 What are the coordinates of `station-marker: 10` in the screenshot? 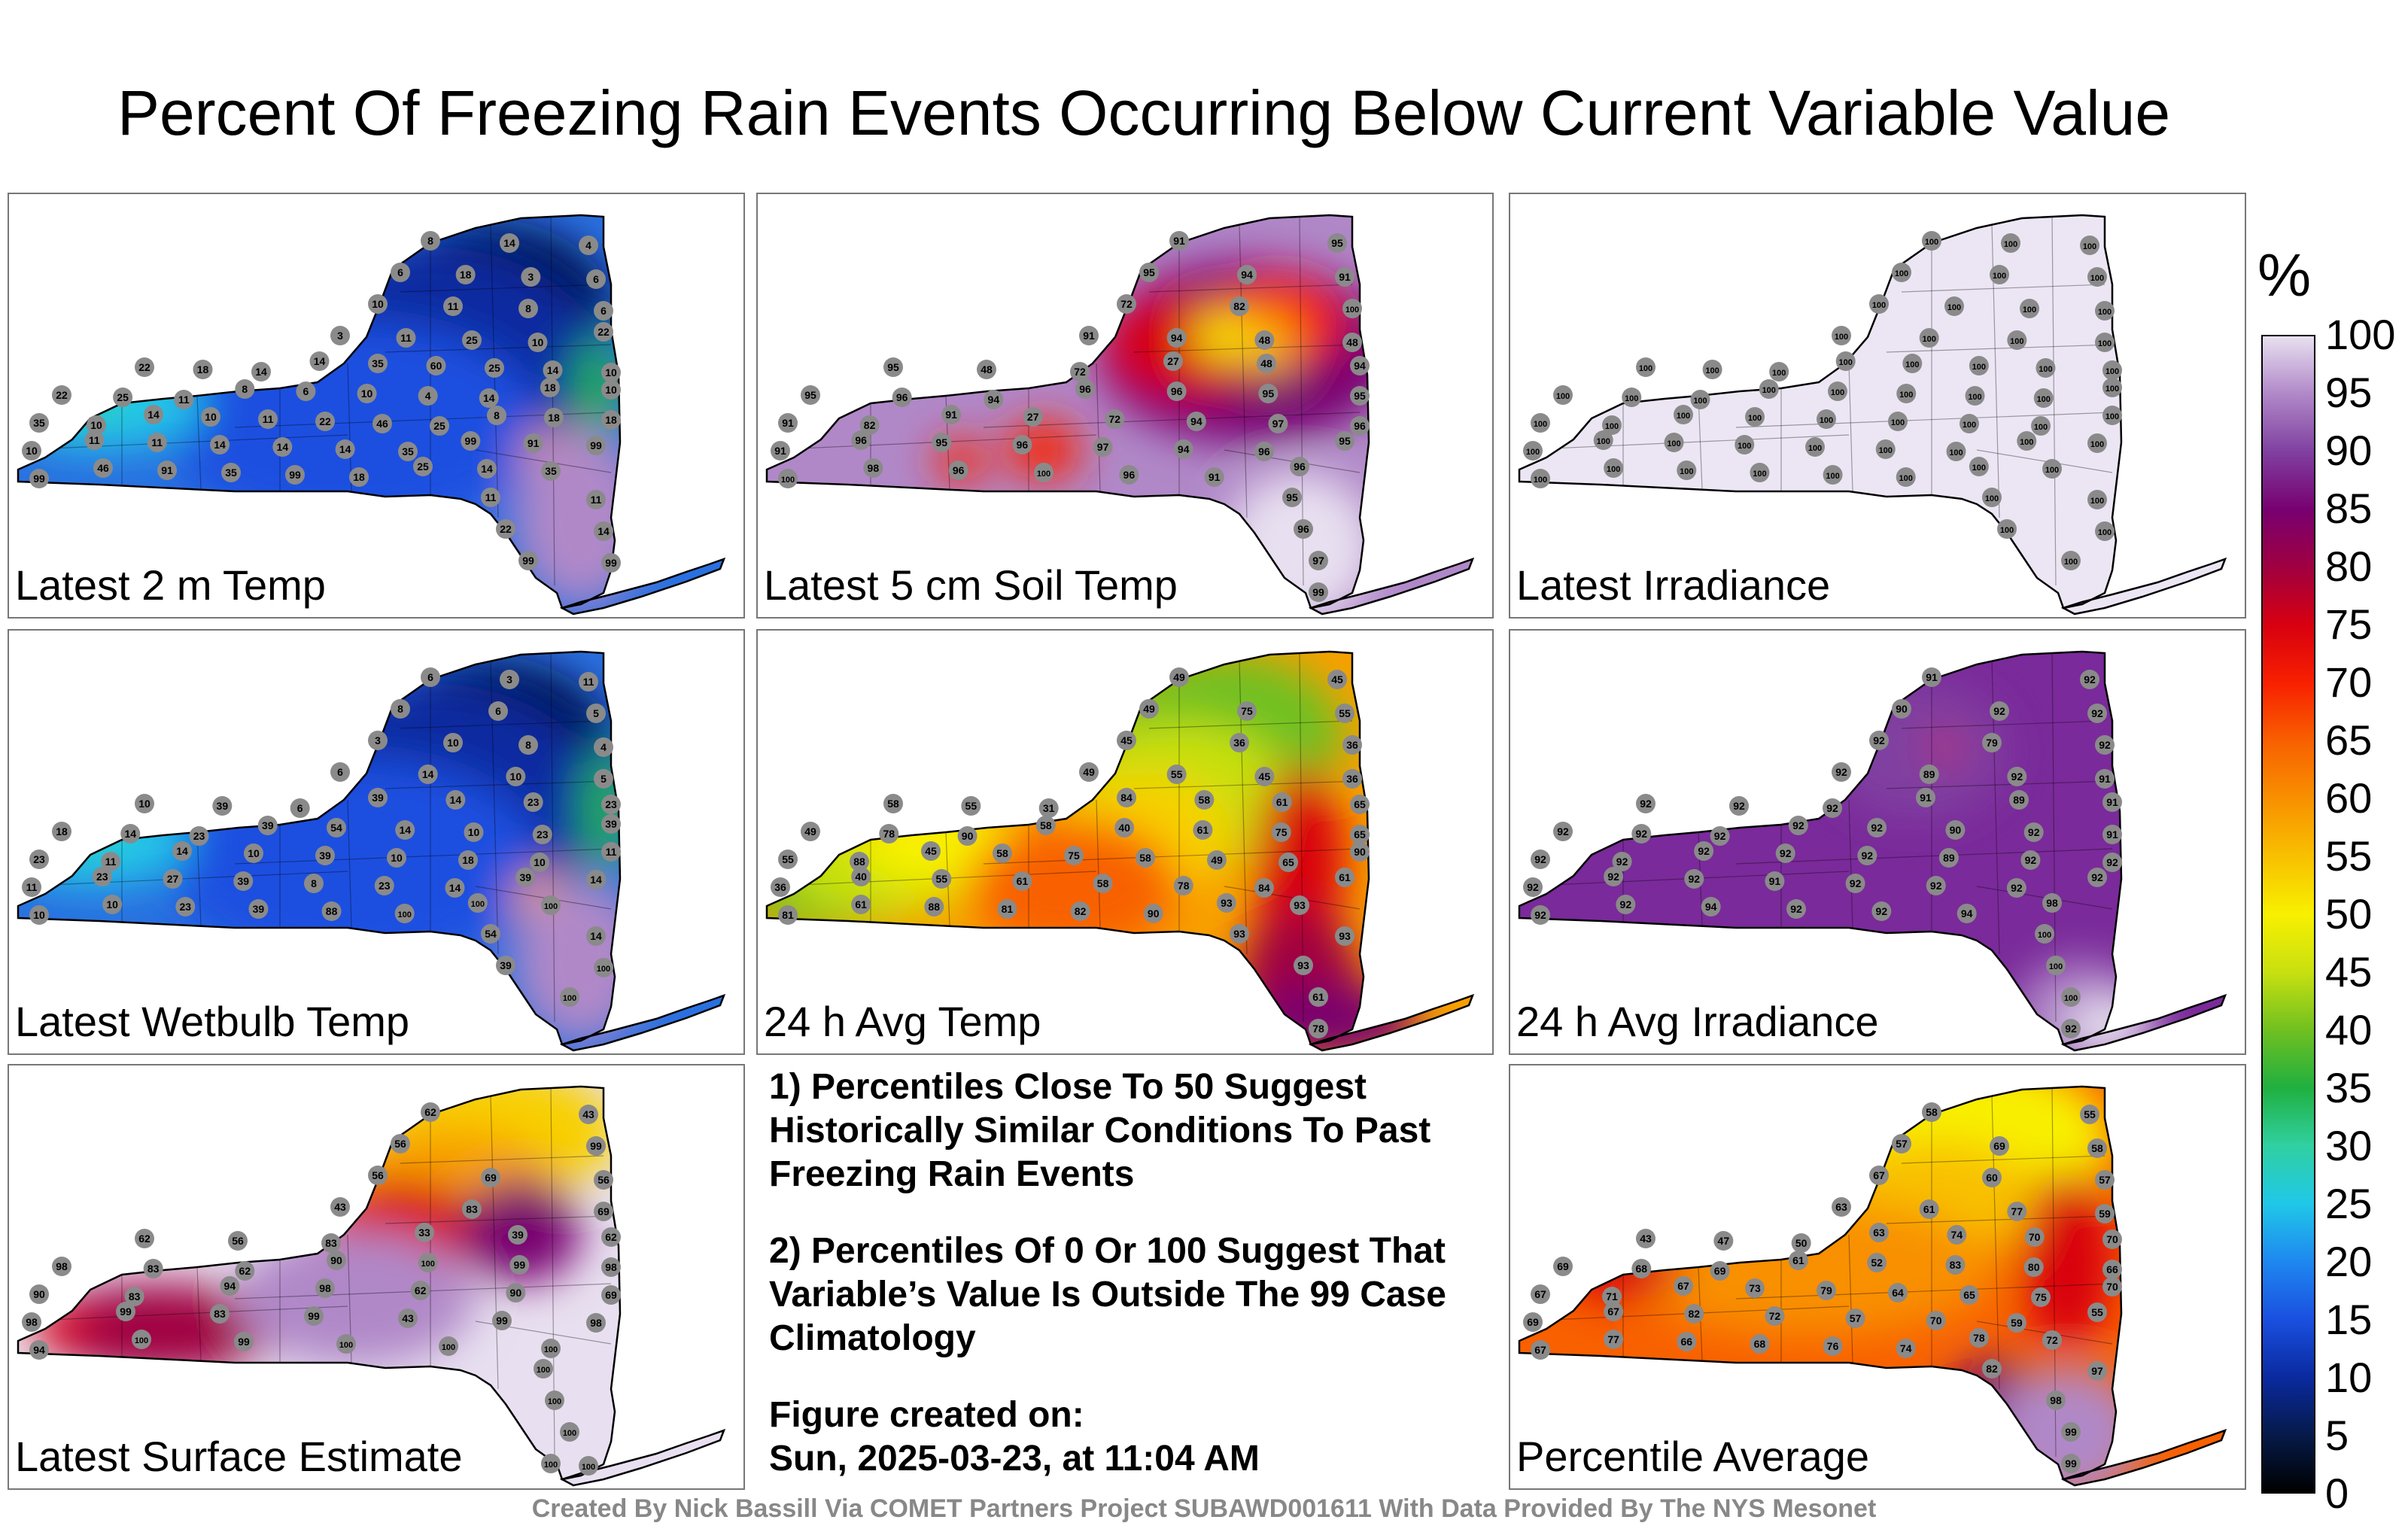 It's located at (210, 417).